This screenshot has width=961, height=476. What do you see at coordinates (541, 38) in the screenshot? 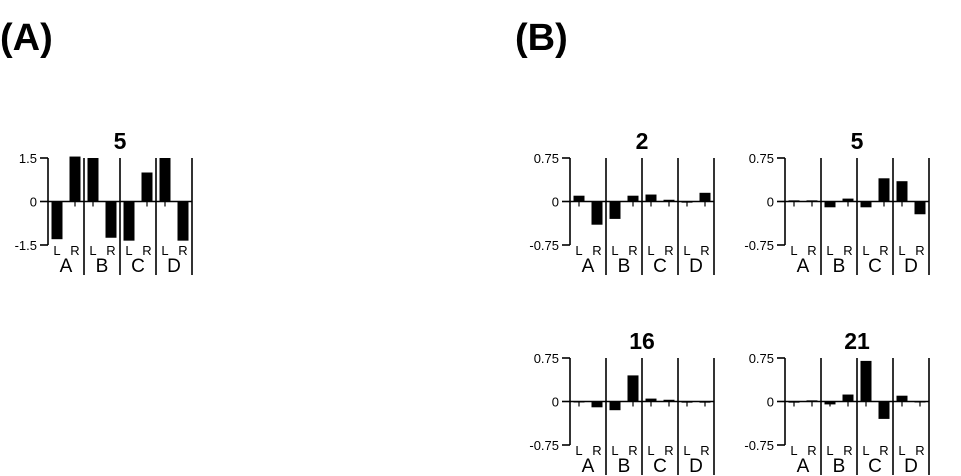
I see `panel-label-b: (B)` at bounding box center [541, 38].